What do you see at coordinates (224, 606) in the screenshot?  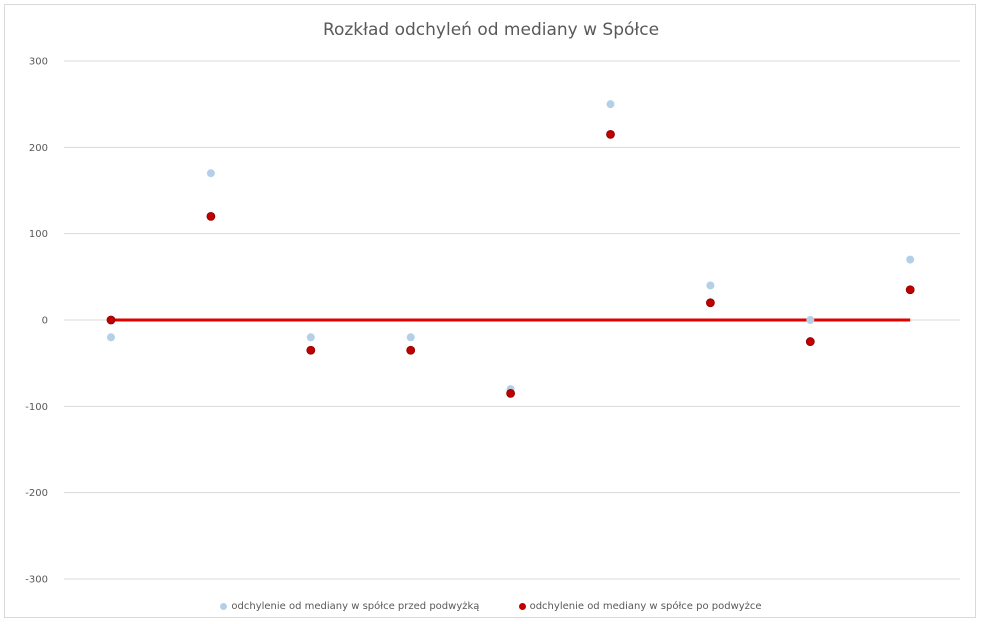 I see `legend-marker-before` at bounding box center [224, 606].